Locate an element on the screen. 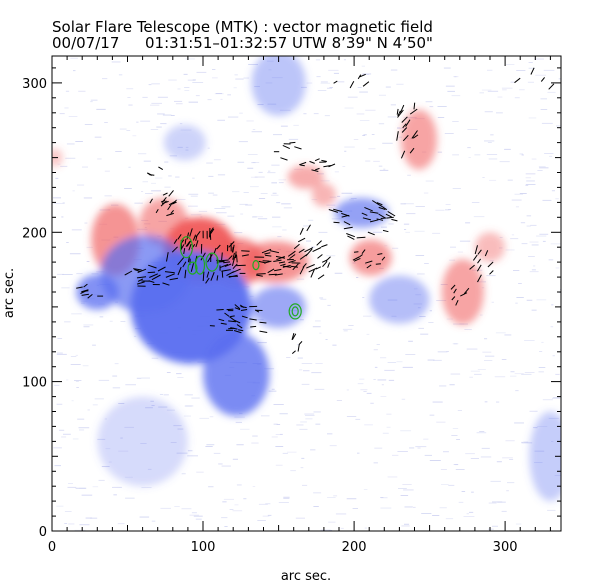 This screenshot has width=612, height=585. y-axis-label: arc sec. is located at coordinates (9, 293).